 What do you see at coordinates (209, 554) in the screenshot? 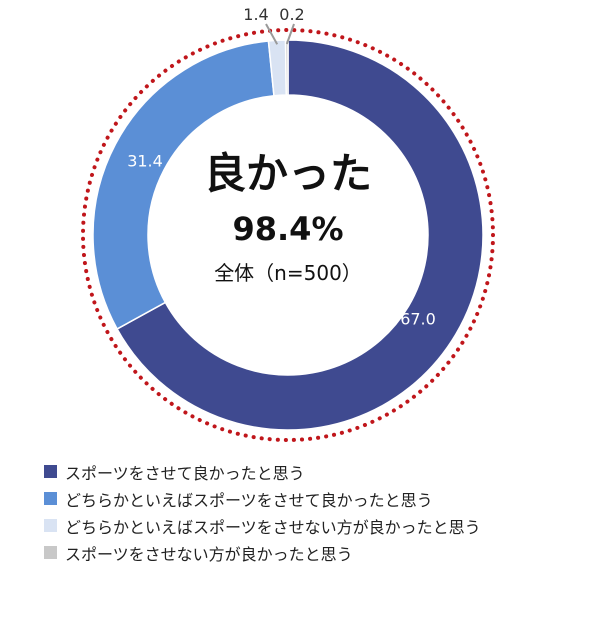
I see `legend-label: スポーツをさせない方が良かったと思う` at bounding box center [209, 554].